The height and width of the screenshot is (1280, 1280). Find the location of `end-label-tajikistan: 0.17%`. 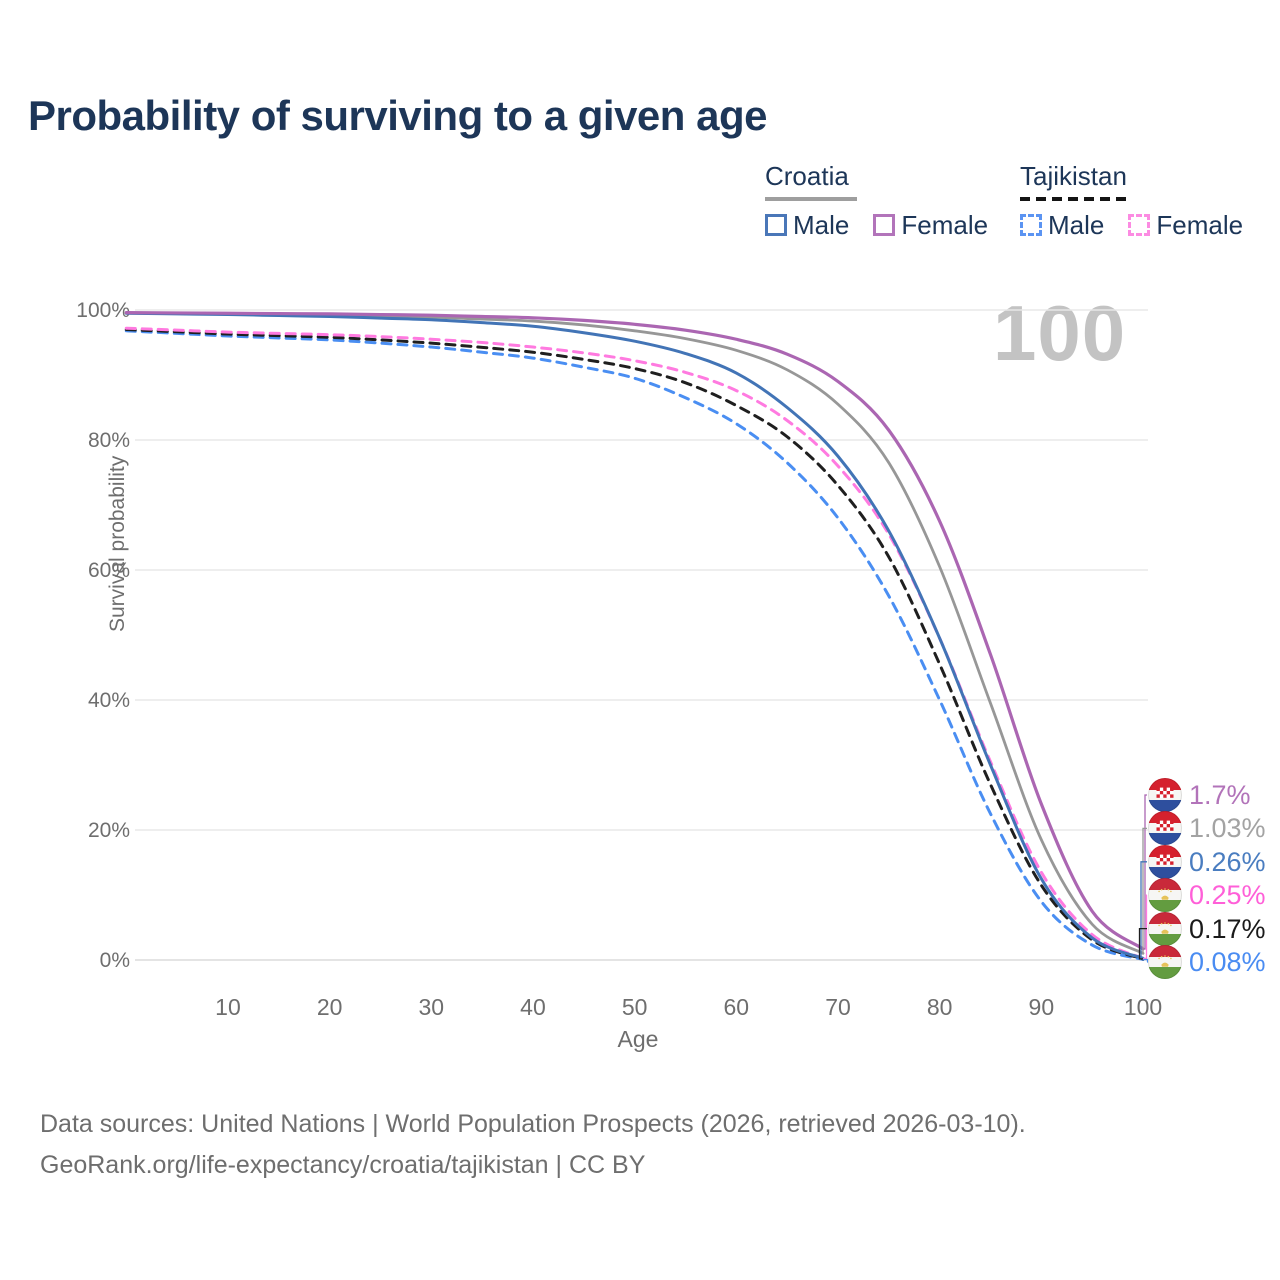

end-label-tajikistan: 0.17% is located at coordinates (1207, 929).